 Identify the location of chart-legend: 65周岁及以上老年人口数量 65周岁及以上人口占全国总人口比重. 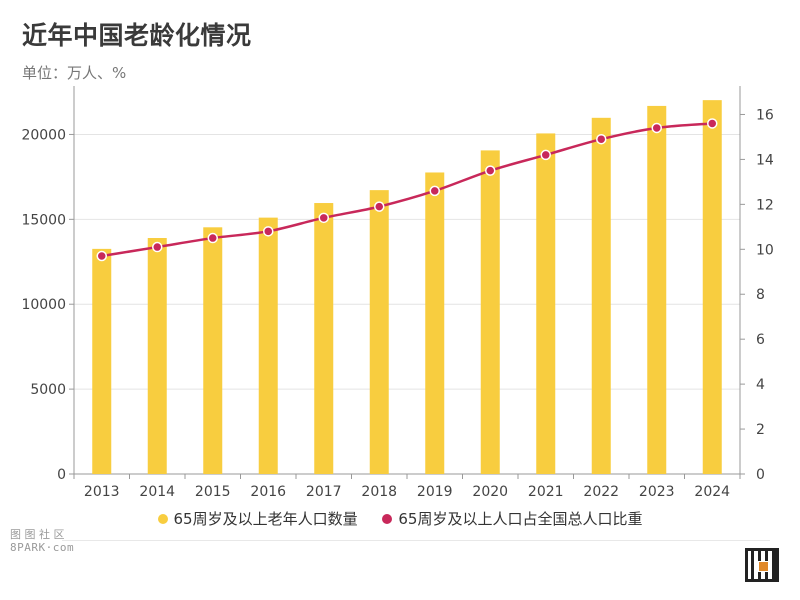
(400, 518).